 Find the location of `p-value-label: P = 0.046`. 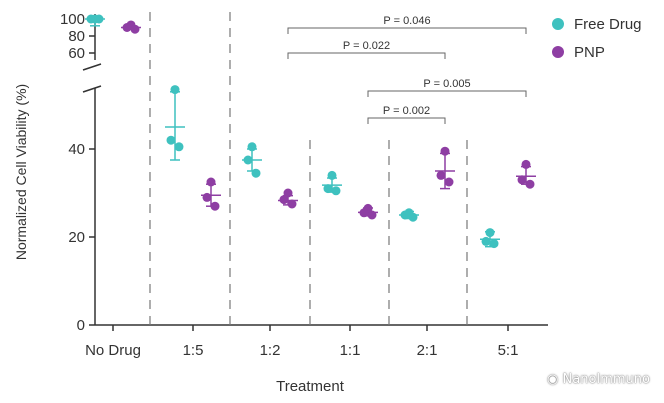

p-value-label: P = 0.046 is located at coordinates (406, 21).